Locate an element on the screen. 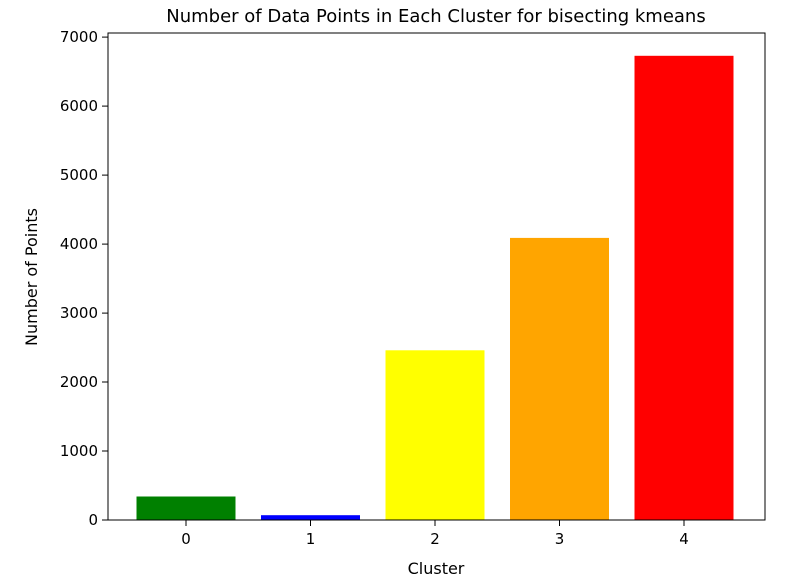 The image size is (798, 583). x-tick-label: 3 is located at coordinates (560, 539).